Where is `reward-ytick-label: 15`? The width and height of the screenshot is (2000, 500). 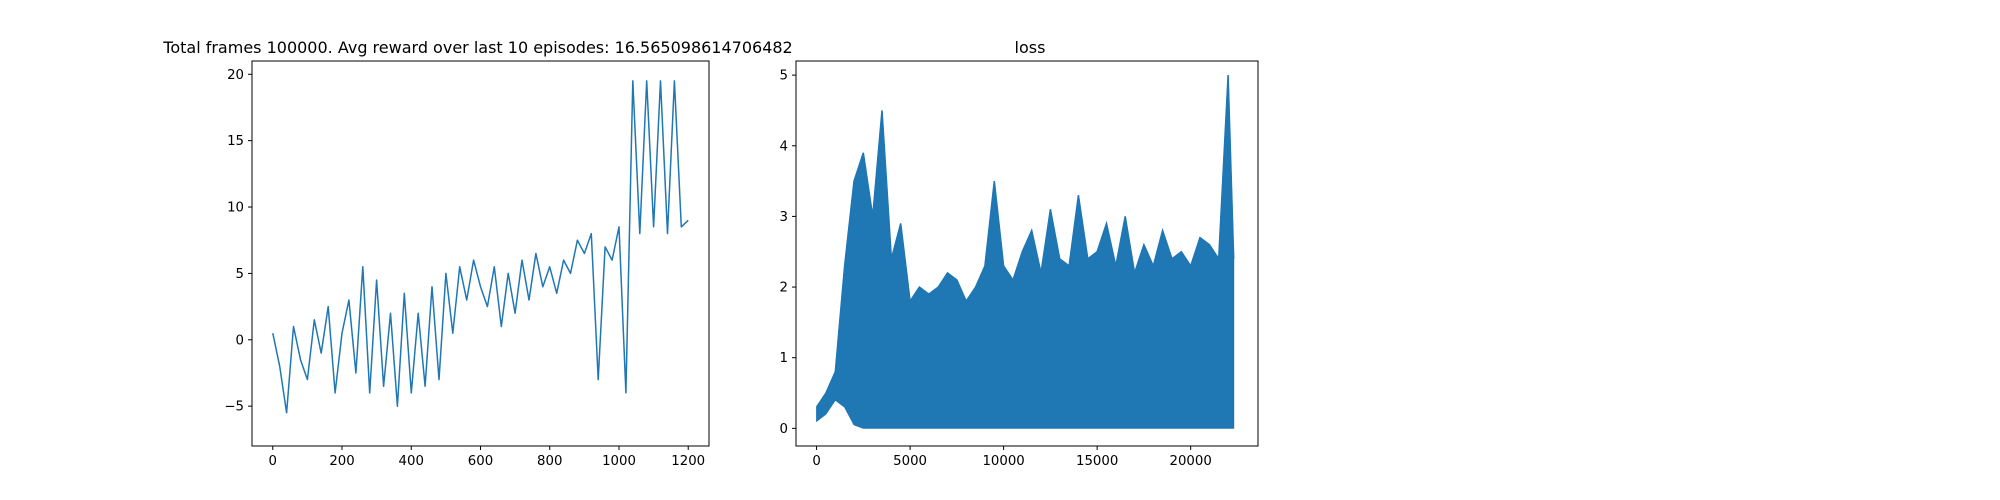
reward-ytick-label: 15 is located at coordinates (235, 141).